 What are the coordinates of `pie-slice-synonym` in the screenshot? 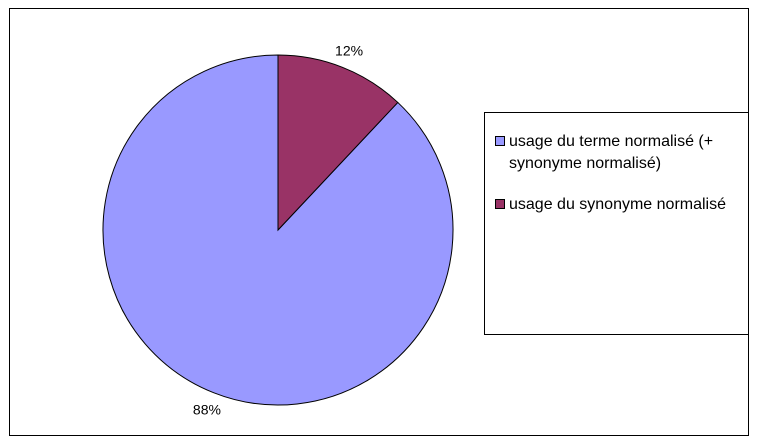 It's located at (338, 143).